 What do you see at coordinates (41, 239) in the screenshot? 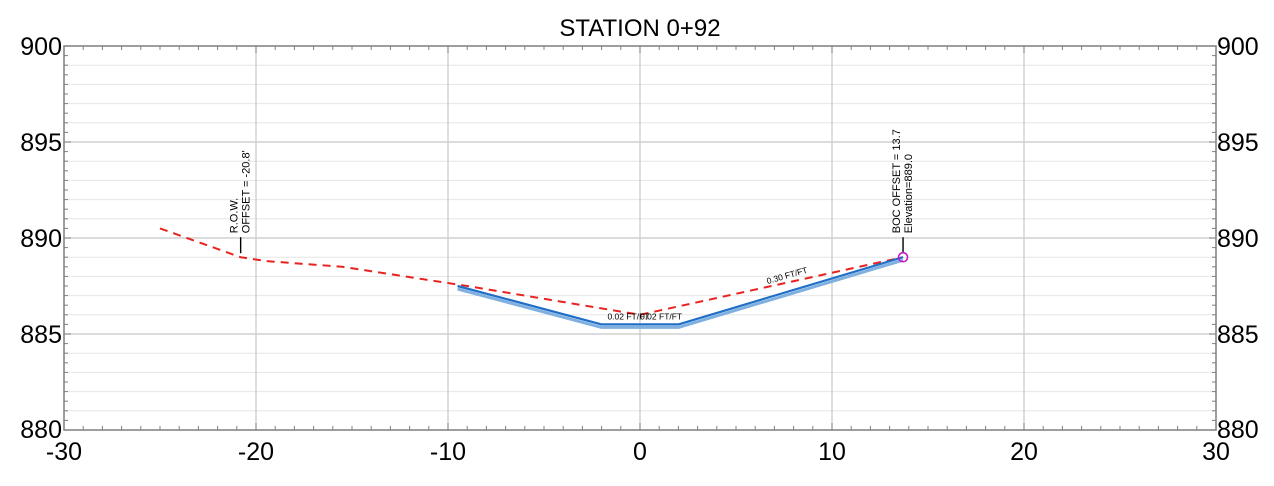
I see `y-tick-label-left: 890` at bounding box center [41, 239].